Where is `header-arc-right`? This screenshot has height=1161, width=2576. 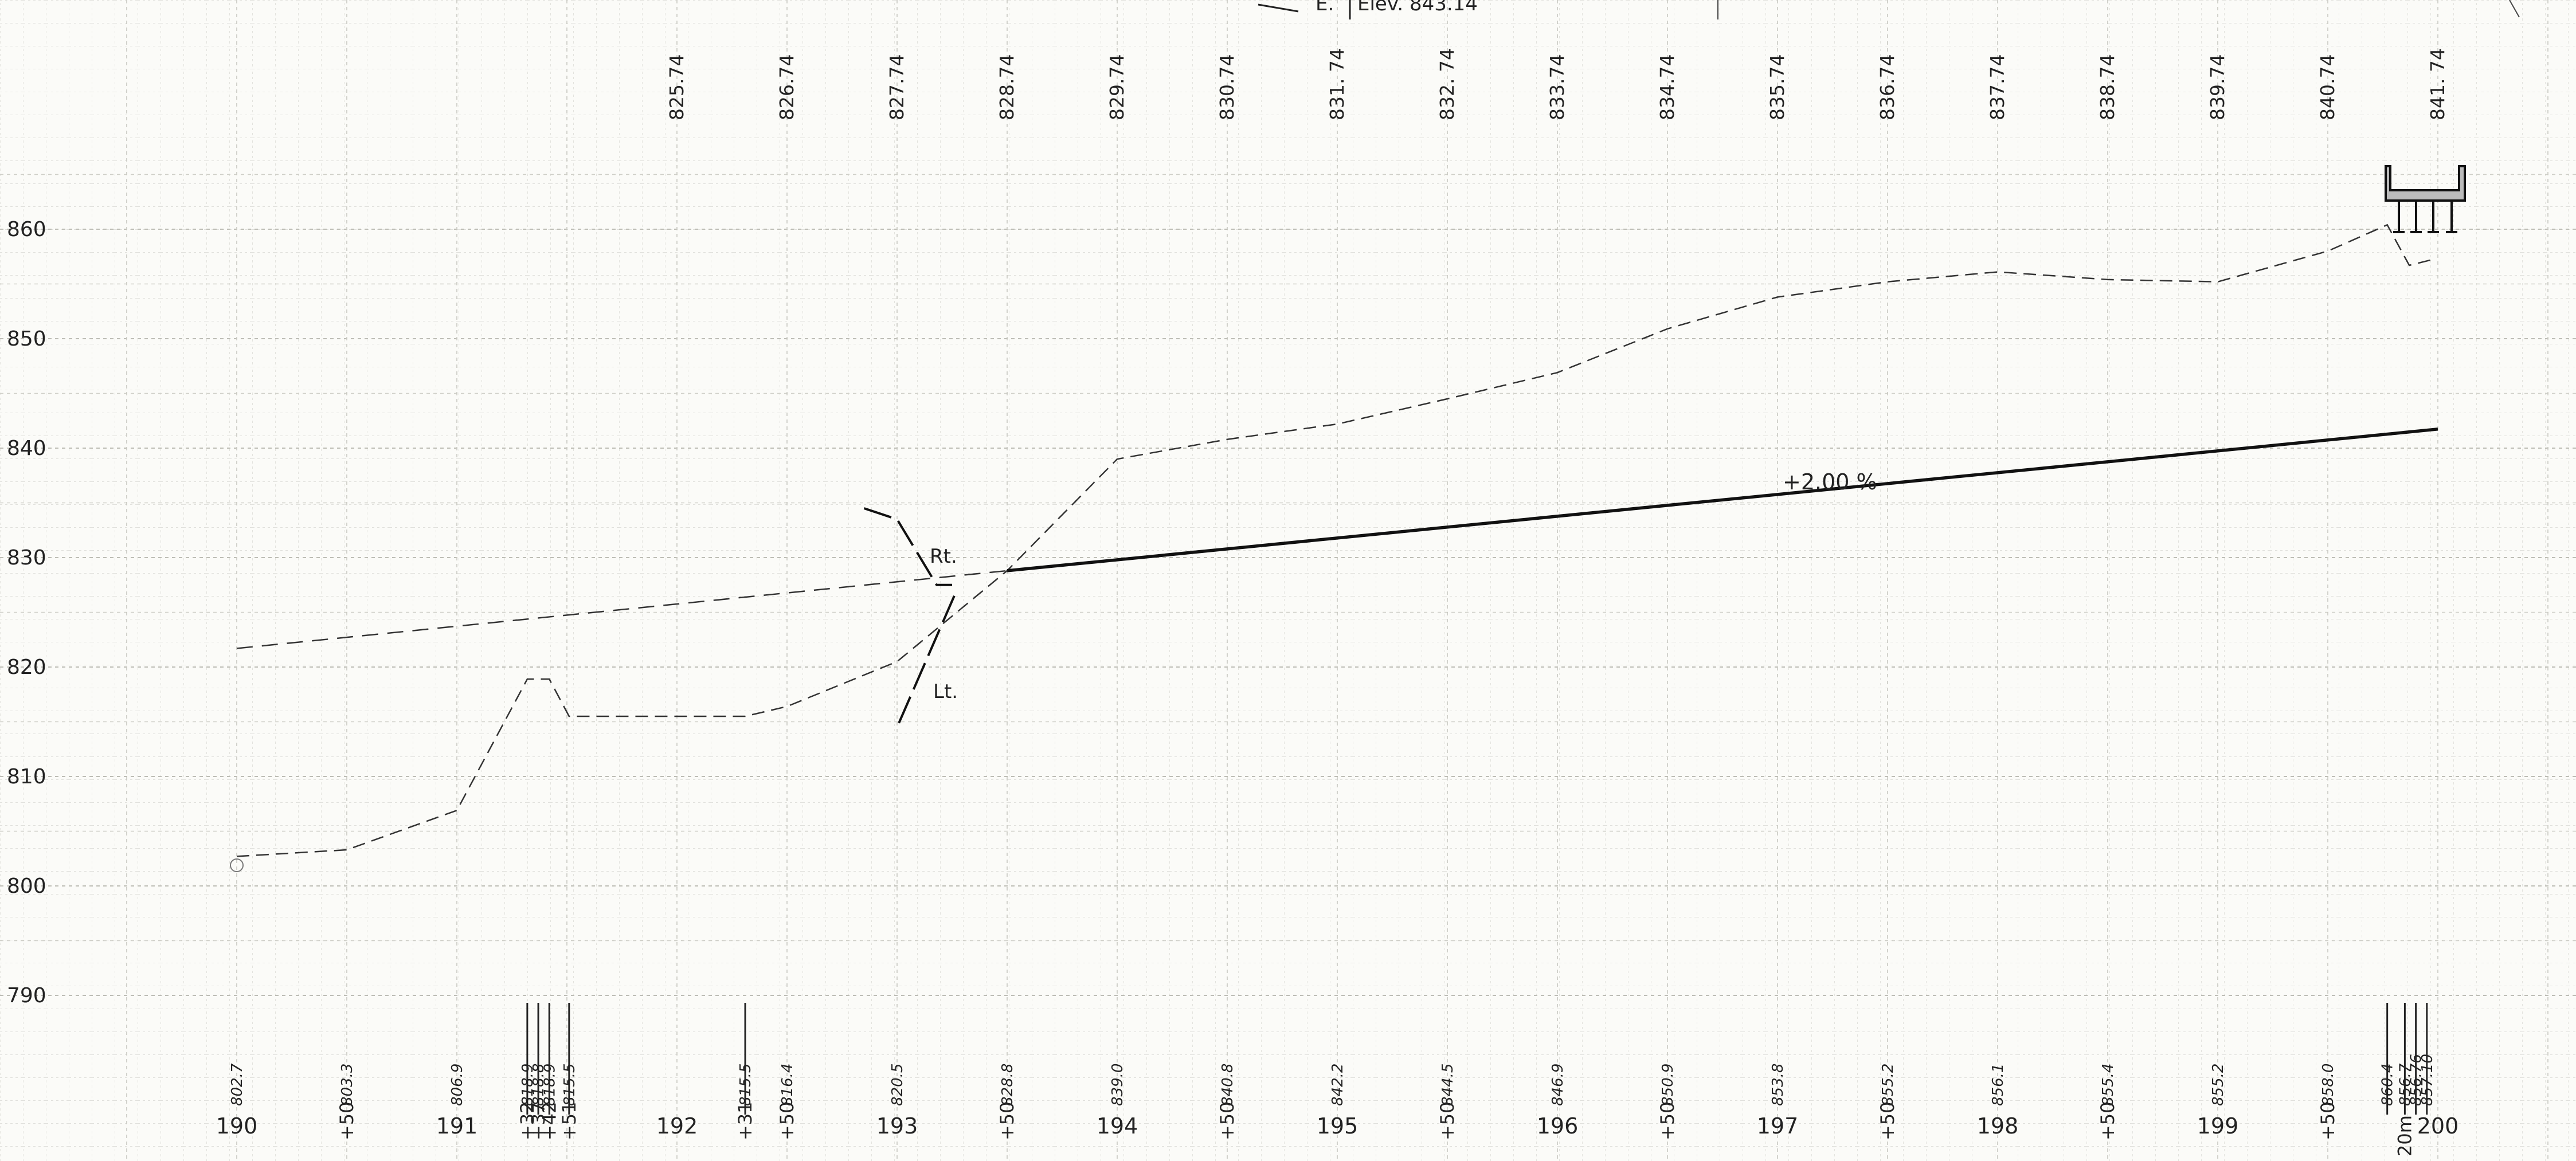 header-arc-right is located at coordinates (2514, 9).